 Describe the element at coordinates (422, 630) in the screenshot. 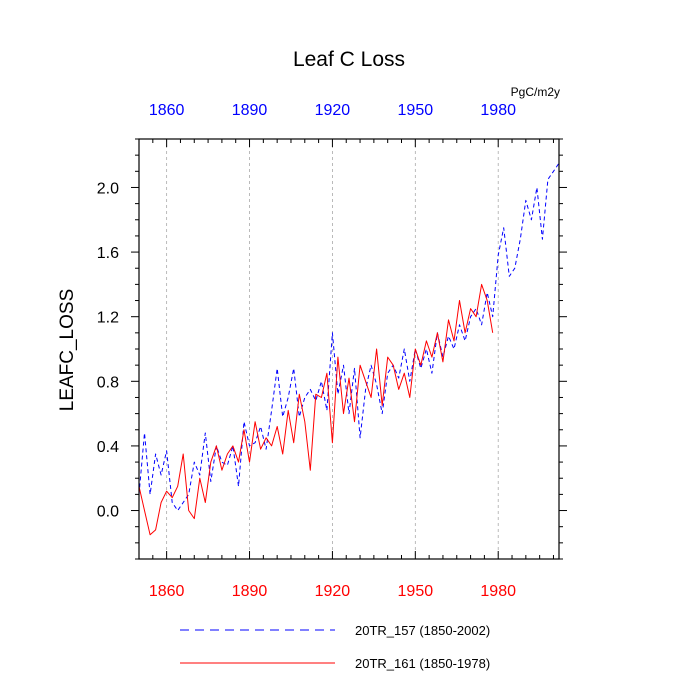

I see `legend-label-series-1: 20TR_157 (1850-2002)` at that location.